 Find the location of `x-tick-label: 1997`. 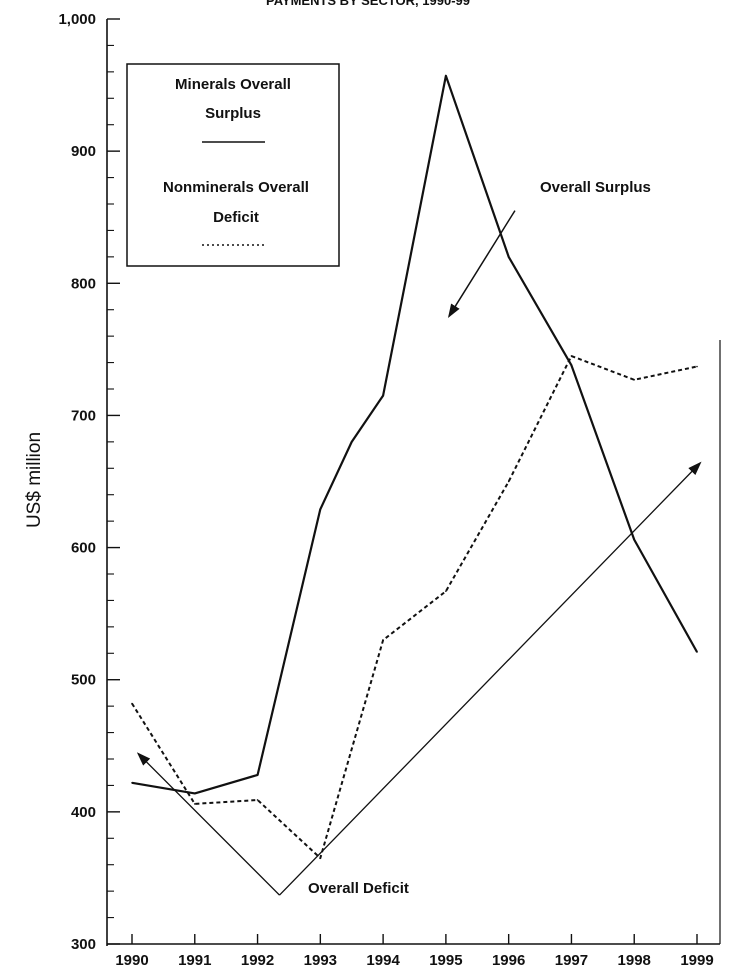

x-tick-label: 1997 is located at coordinates (571, 960).